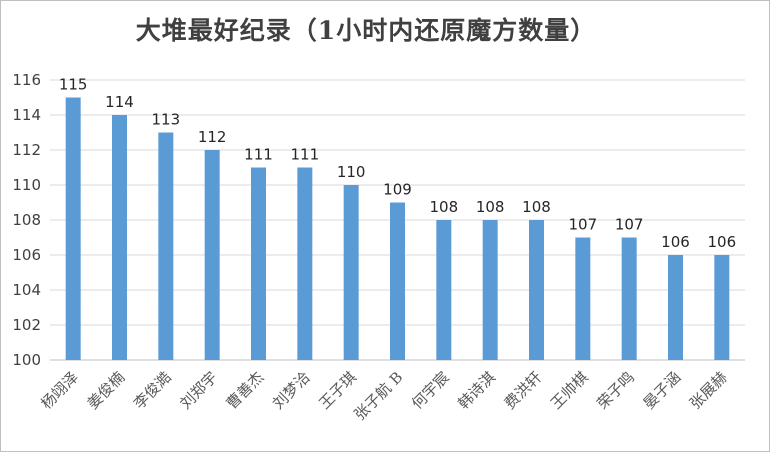 The height and width of the screenshot is (452, 770). I want to click on data-label: 109, so click(397, 190).